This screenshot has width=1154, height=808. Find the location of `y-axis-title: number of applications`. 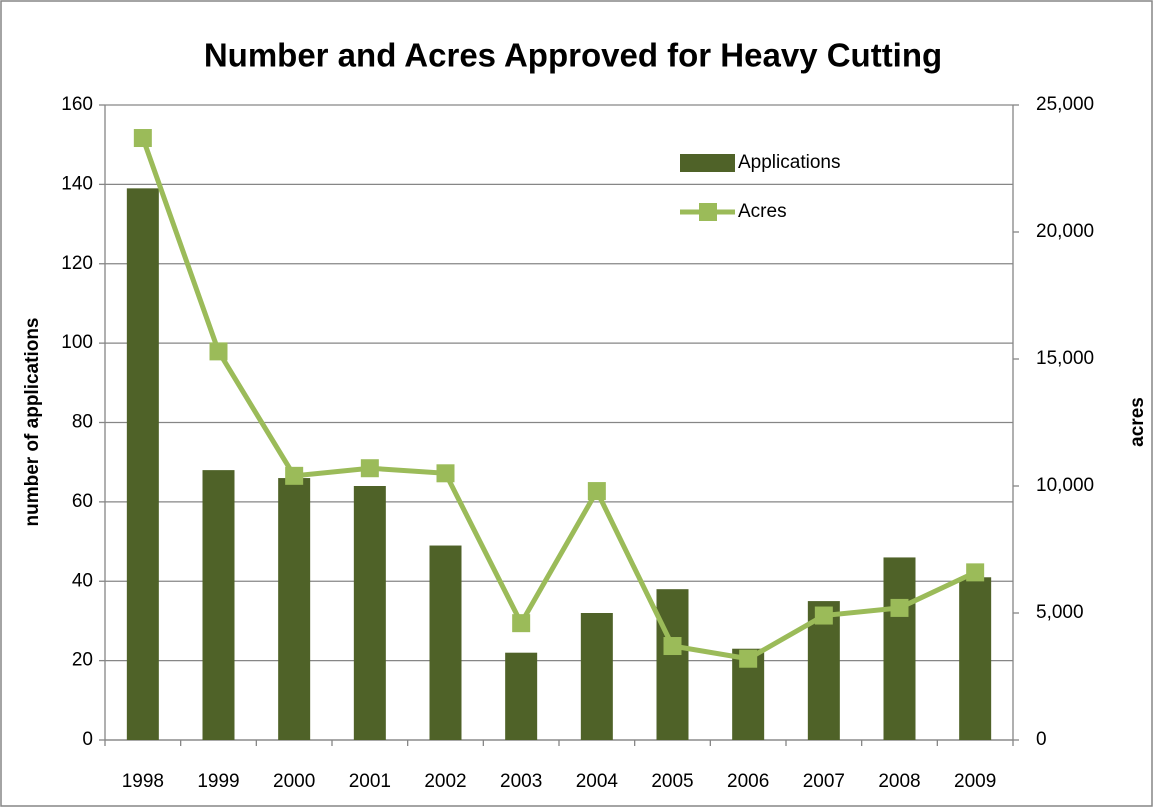

y-axis-title: number of applications is located at coordinates (32, 421).